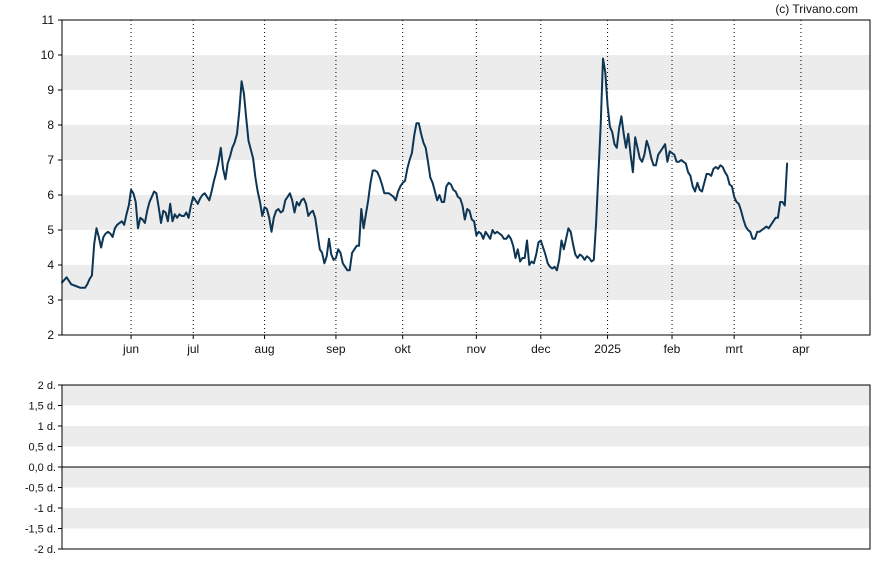  I want to click on month-label: nov, so click(476, 349).